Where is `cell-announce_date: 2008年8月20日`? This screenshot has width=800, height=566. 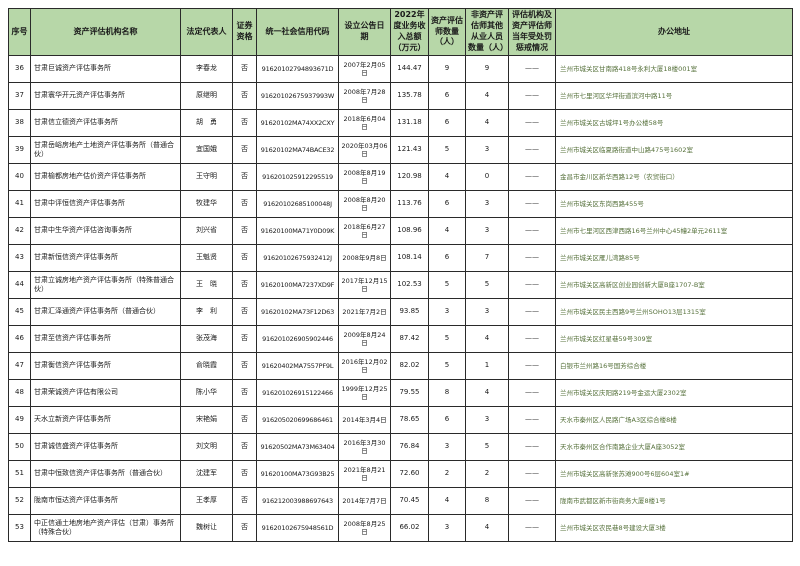
cell-announce_date: 2008年8月20日 is located at coordinates (364, 204).